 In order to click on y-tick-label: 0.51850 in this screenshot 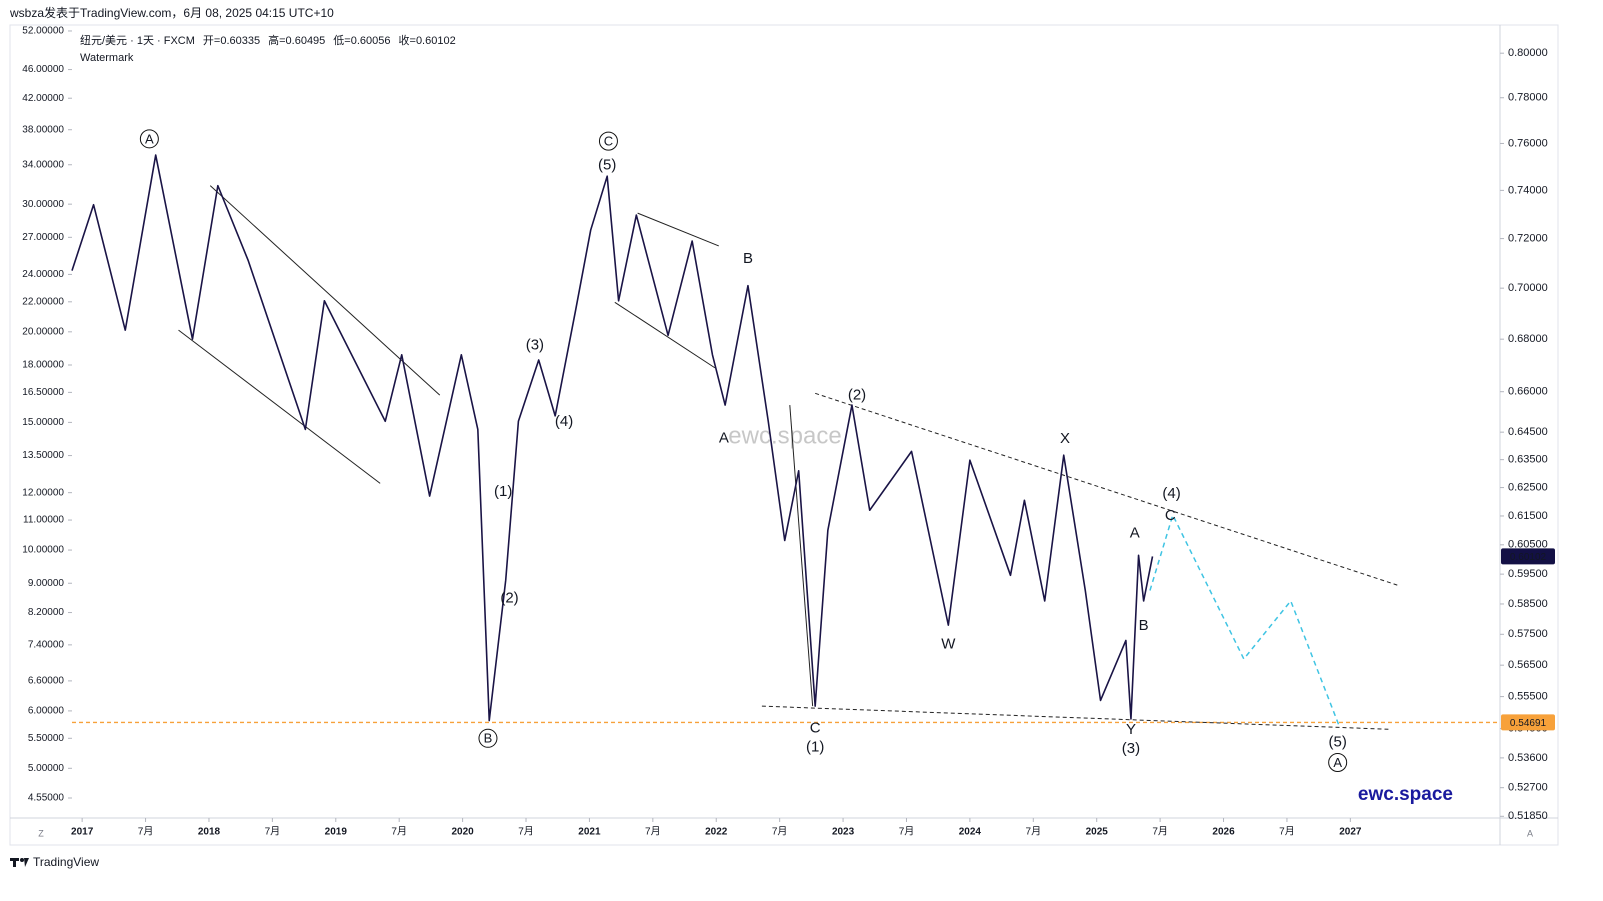, I will do `click(1528, 816)`.